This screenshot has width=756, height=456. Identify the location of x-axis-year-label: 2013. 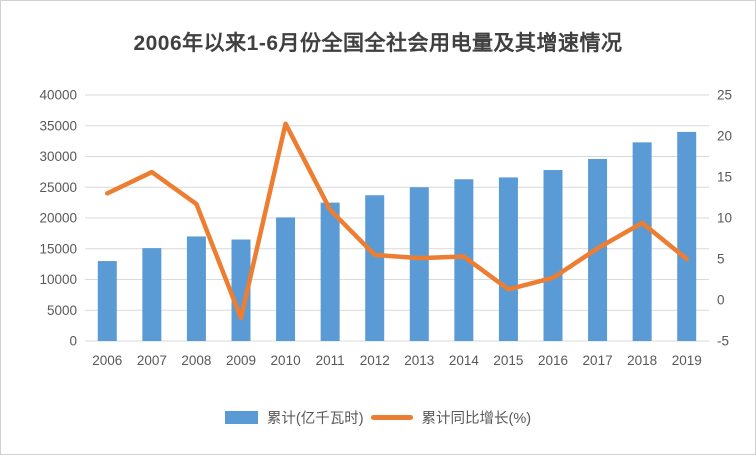
(419, 360).